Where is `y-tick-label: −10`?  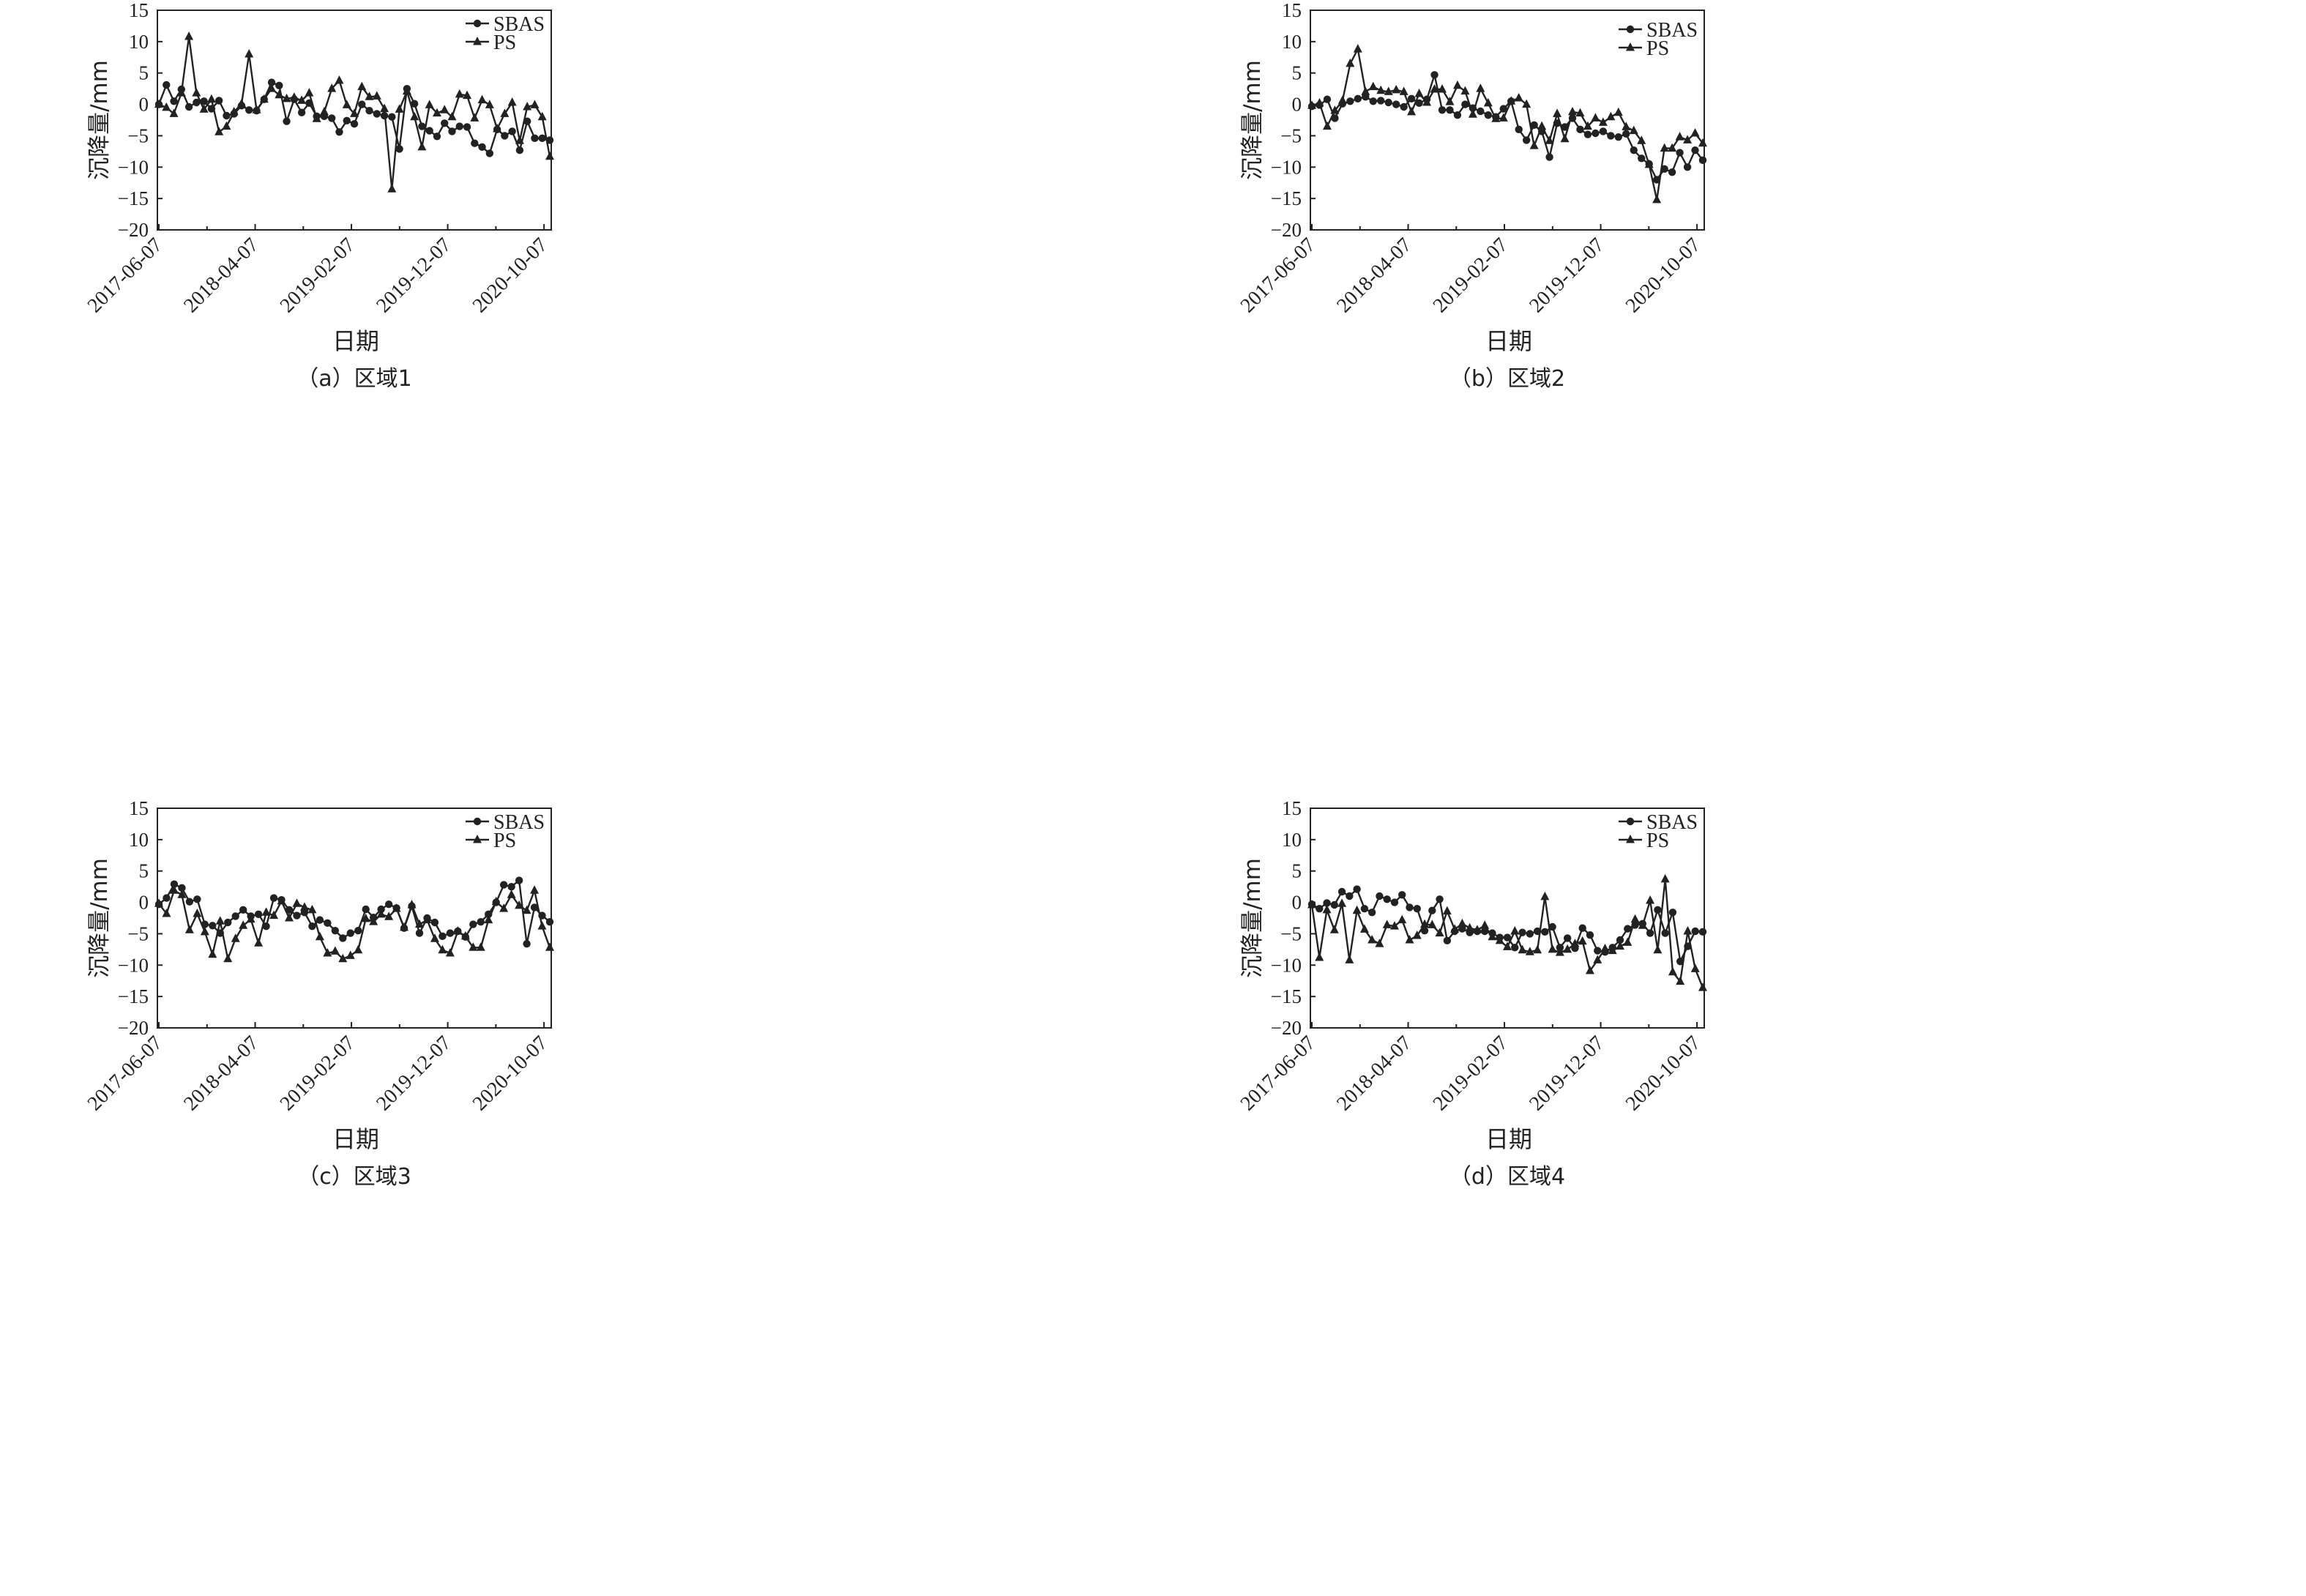
y-tick-label: −10 is located at coordinates (133, 167).